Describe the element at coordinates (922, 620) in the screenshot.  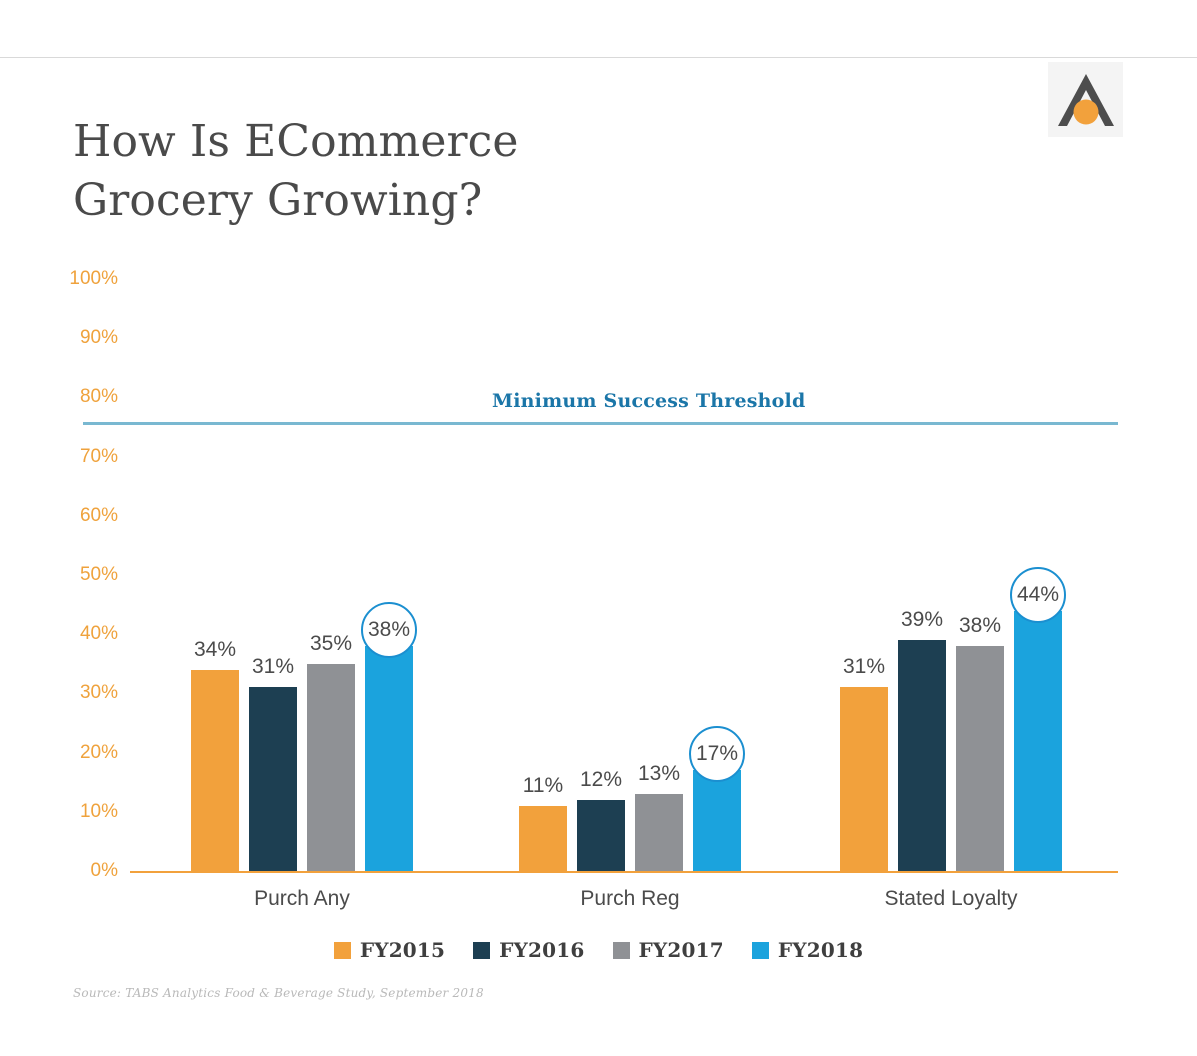
I see `bar-value-label: 39%` at that location.